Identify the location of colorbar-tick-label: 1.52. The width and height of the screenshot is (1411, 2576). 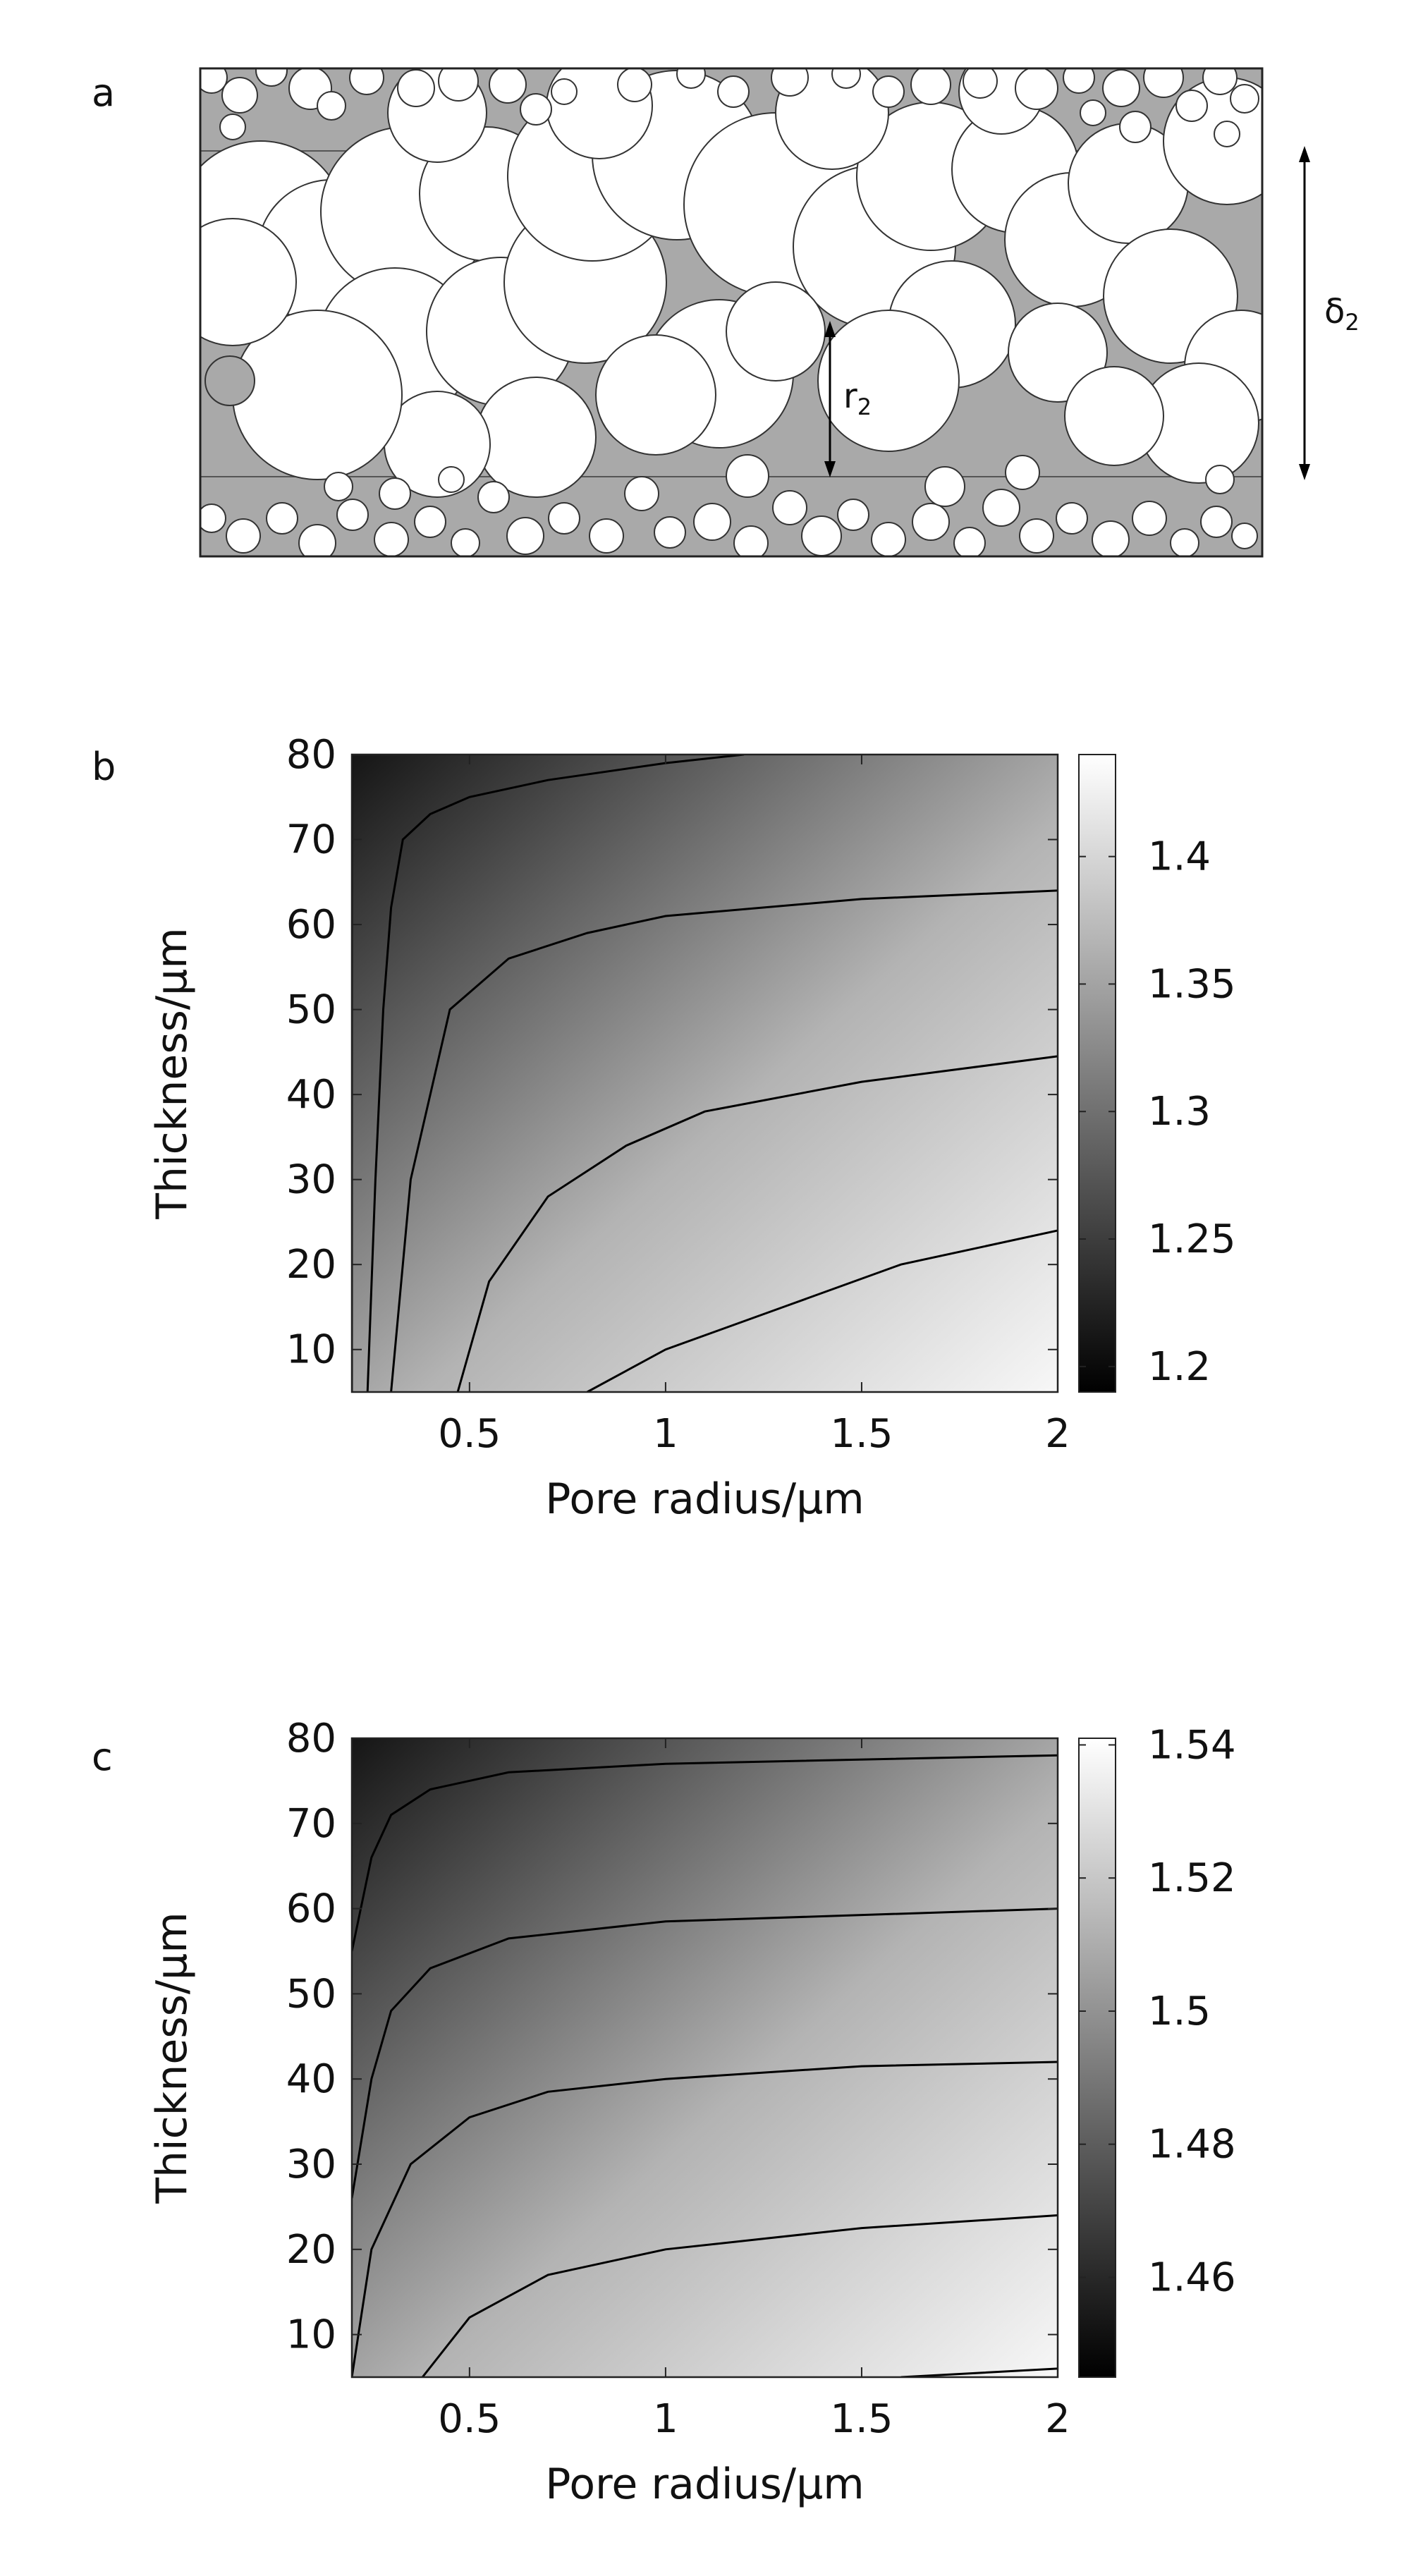
(1192, 1878).